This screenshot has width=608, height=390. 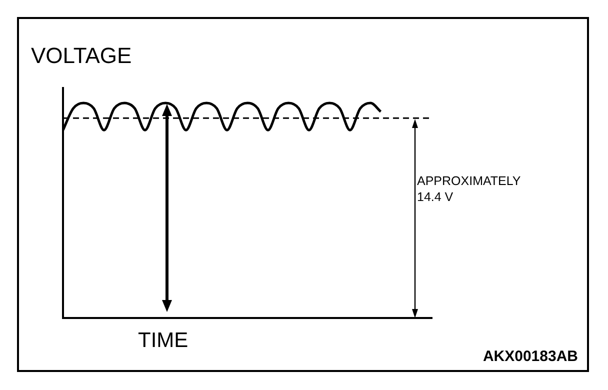 I want to click on text: AKX00183AB, so click(x=530, y=356).